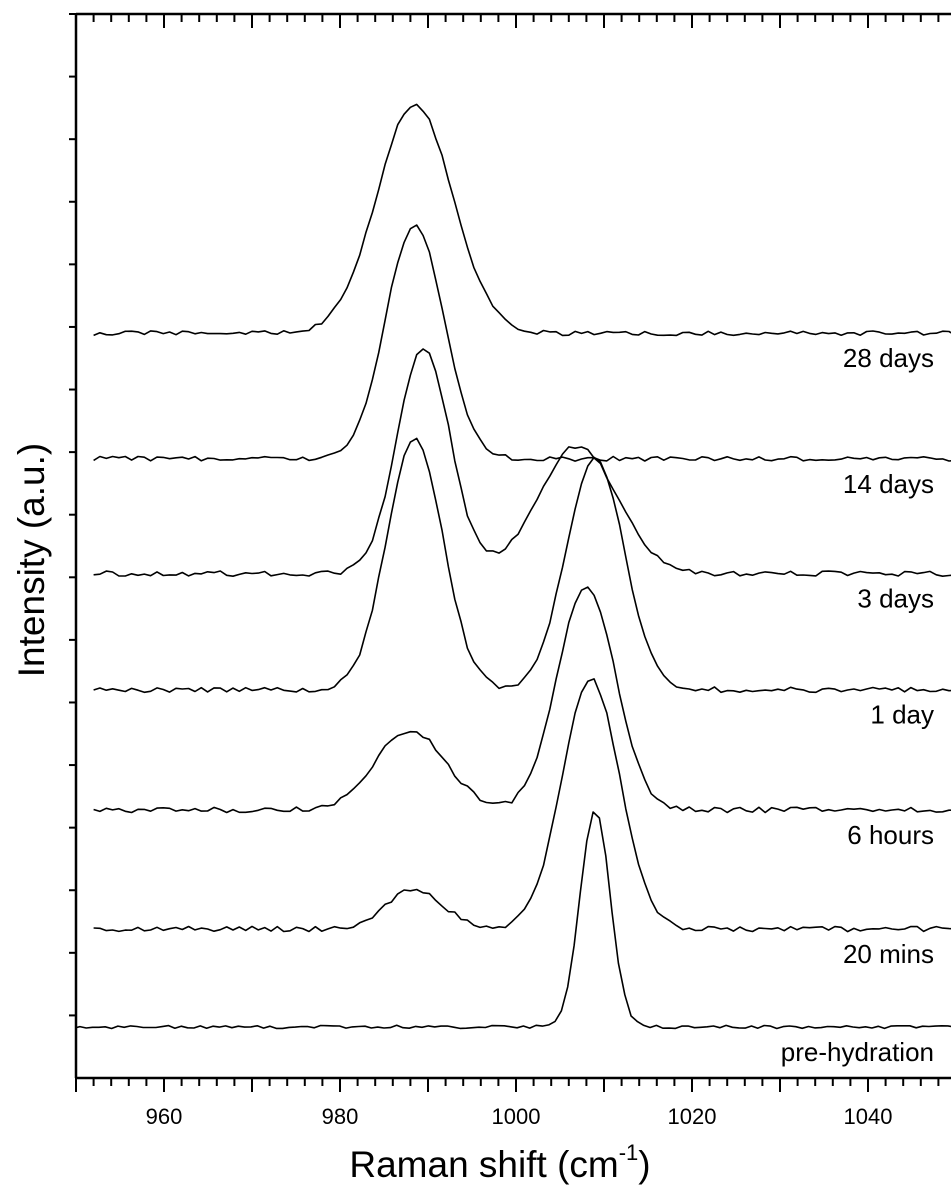  What do you see at coordinates (868, 1116) in the screenshot?
I see `x-tick-label: 1040` at bounding box center [868, 1116].